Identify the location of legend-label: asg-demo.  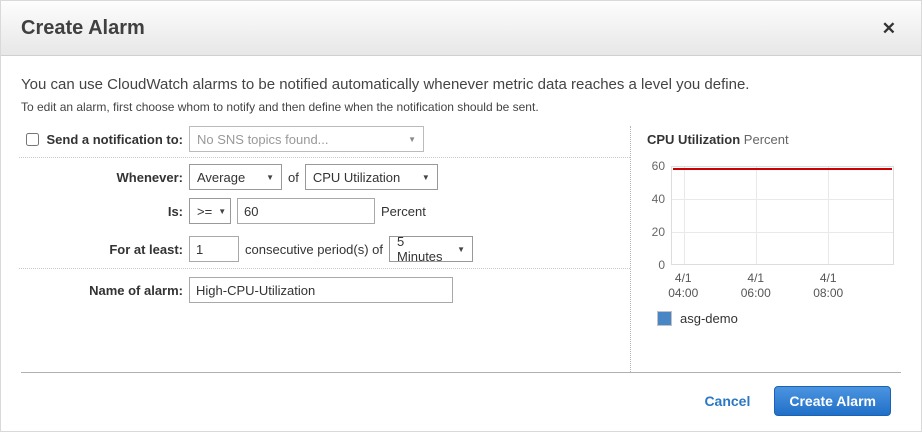
(709, 318).